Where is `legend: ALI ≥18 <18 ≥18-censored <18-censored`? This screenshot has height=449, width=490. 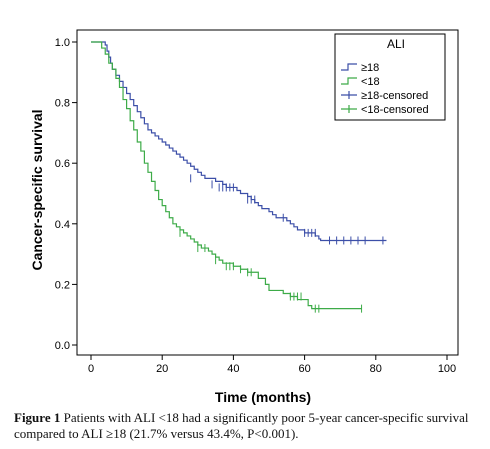
legend: ALI ≥18 <18 ≥18-censored <18-censored is located at coordinates (390, 77).